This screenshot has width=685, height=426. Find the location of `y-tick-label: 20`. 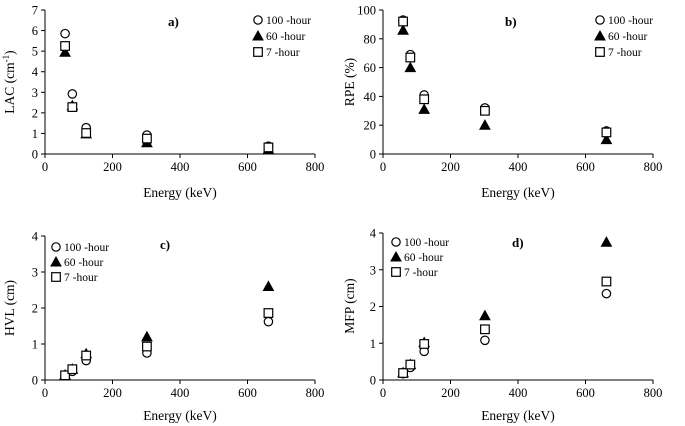

y-tick-label: 20 is located at coordinates (370, 126).